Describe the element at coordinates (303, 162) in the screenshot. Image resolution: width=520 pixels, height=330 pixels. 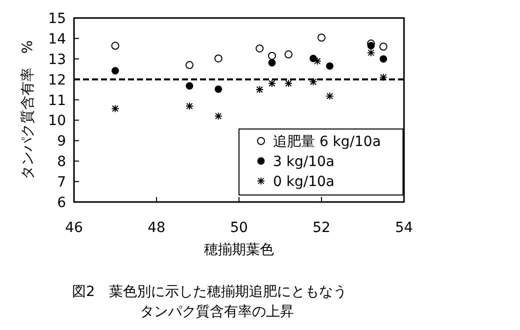
I see `legend-label: 3 kg/10a` at that location.